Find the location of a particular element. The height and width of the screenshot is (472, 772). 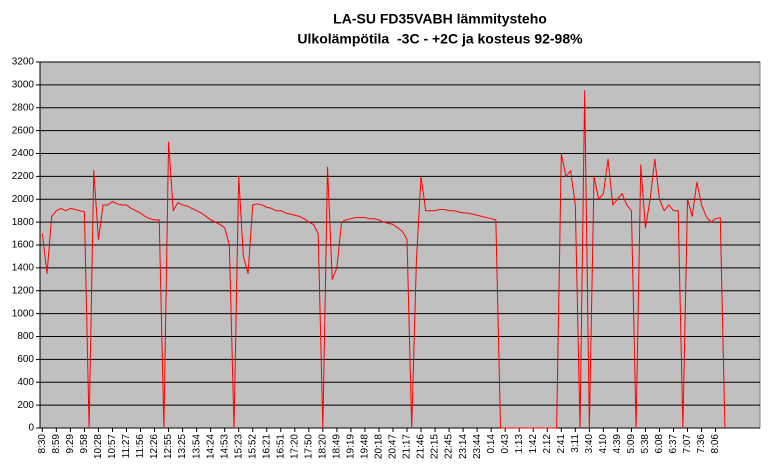

x-tick-label: 18:20 is located at coordinates (322, 446).